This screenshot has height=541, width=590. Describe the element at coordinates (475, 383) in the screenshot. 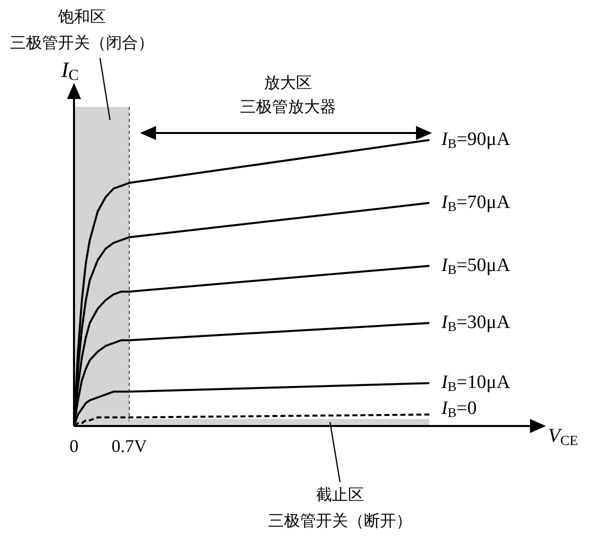

I see `series-label: I$_{B}$=10μA` at that location.